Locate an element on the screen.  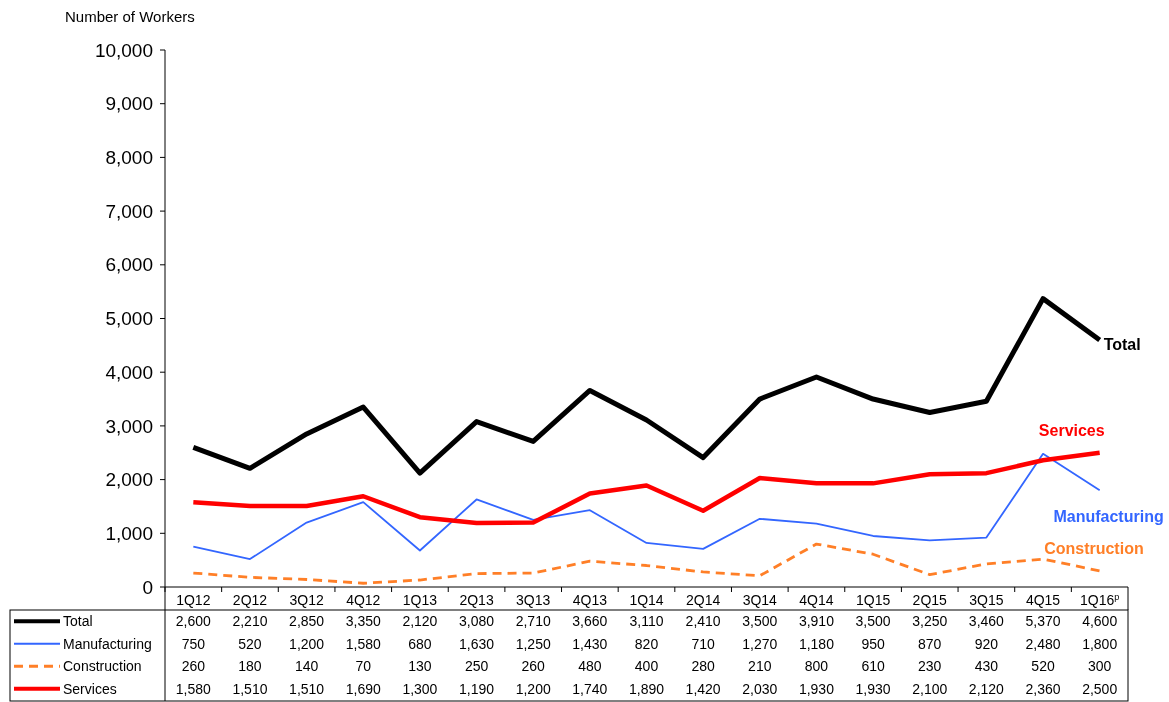
data-label: 230 is located at coordinates (930, 666).